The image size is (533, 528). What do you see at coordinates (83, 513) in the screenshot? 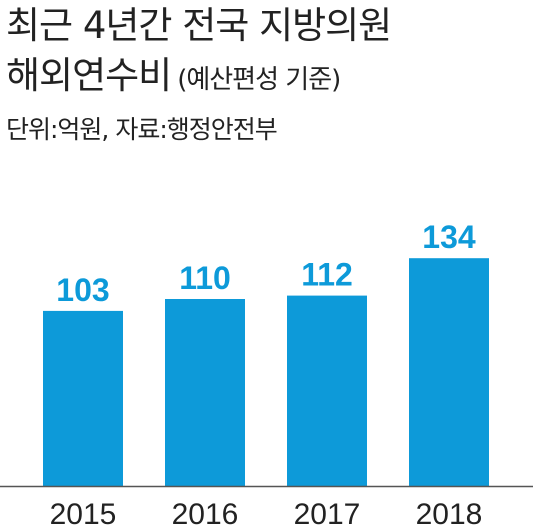
I see `x-tick-label-2015: 2015` at bounding box center [83, 513].